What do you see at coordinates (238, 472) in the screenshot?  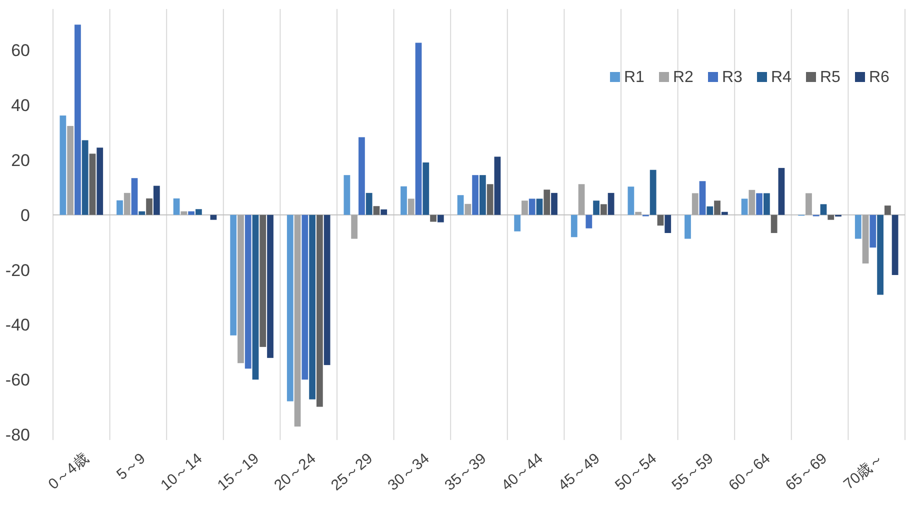 I see `x-tick-label: 15～19` at bounding box center [238, 472].